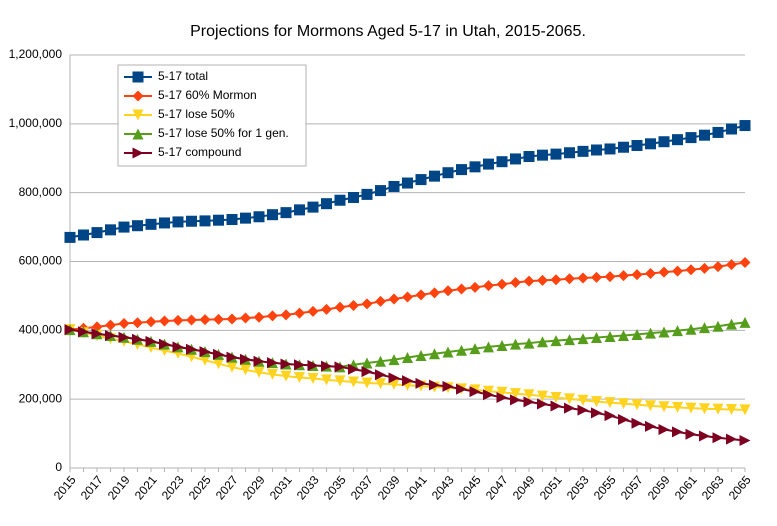 This screenshot has width=777, height=526. I want to click on x-tick-label: 2017, so click(92, 488).